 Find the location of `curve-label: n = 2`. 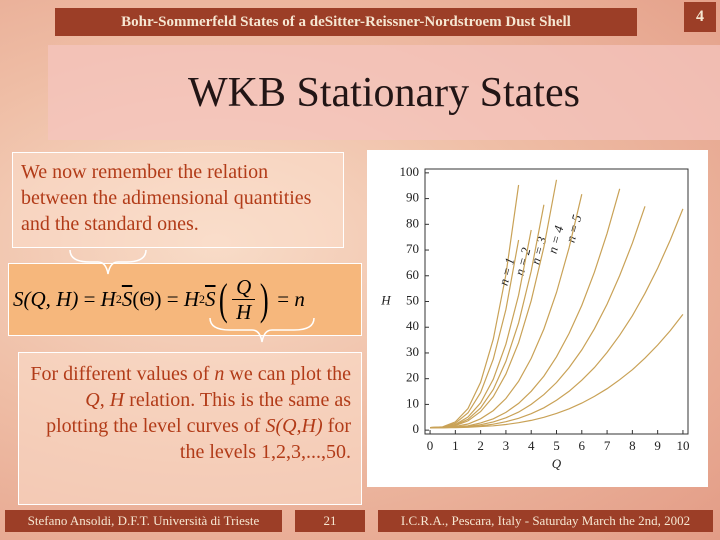

curve-label: n = 2 is located at coordinates (523, 262).